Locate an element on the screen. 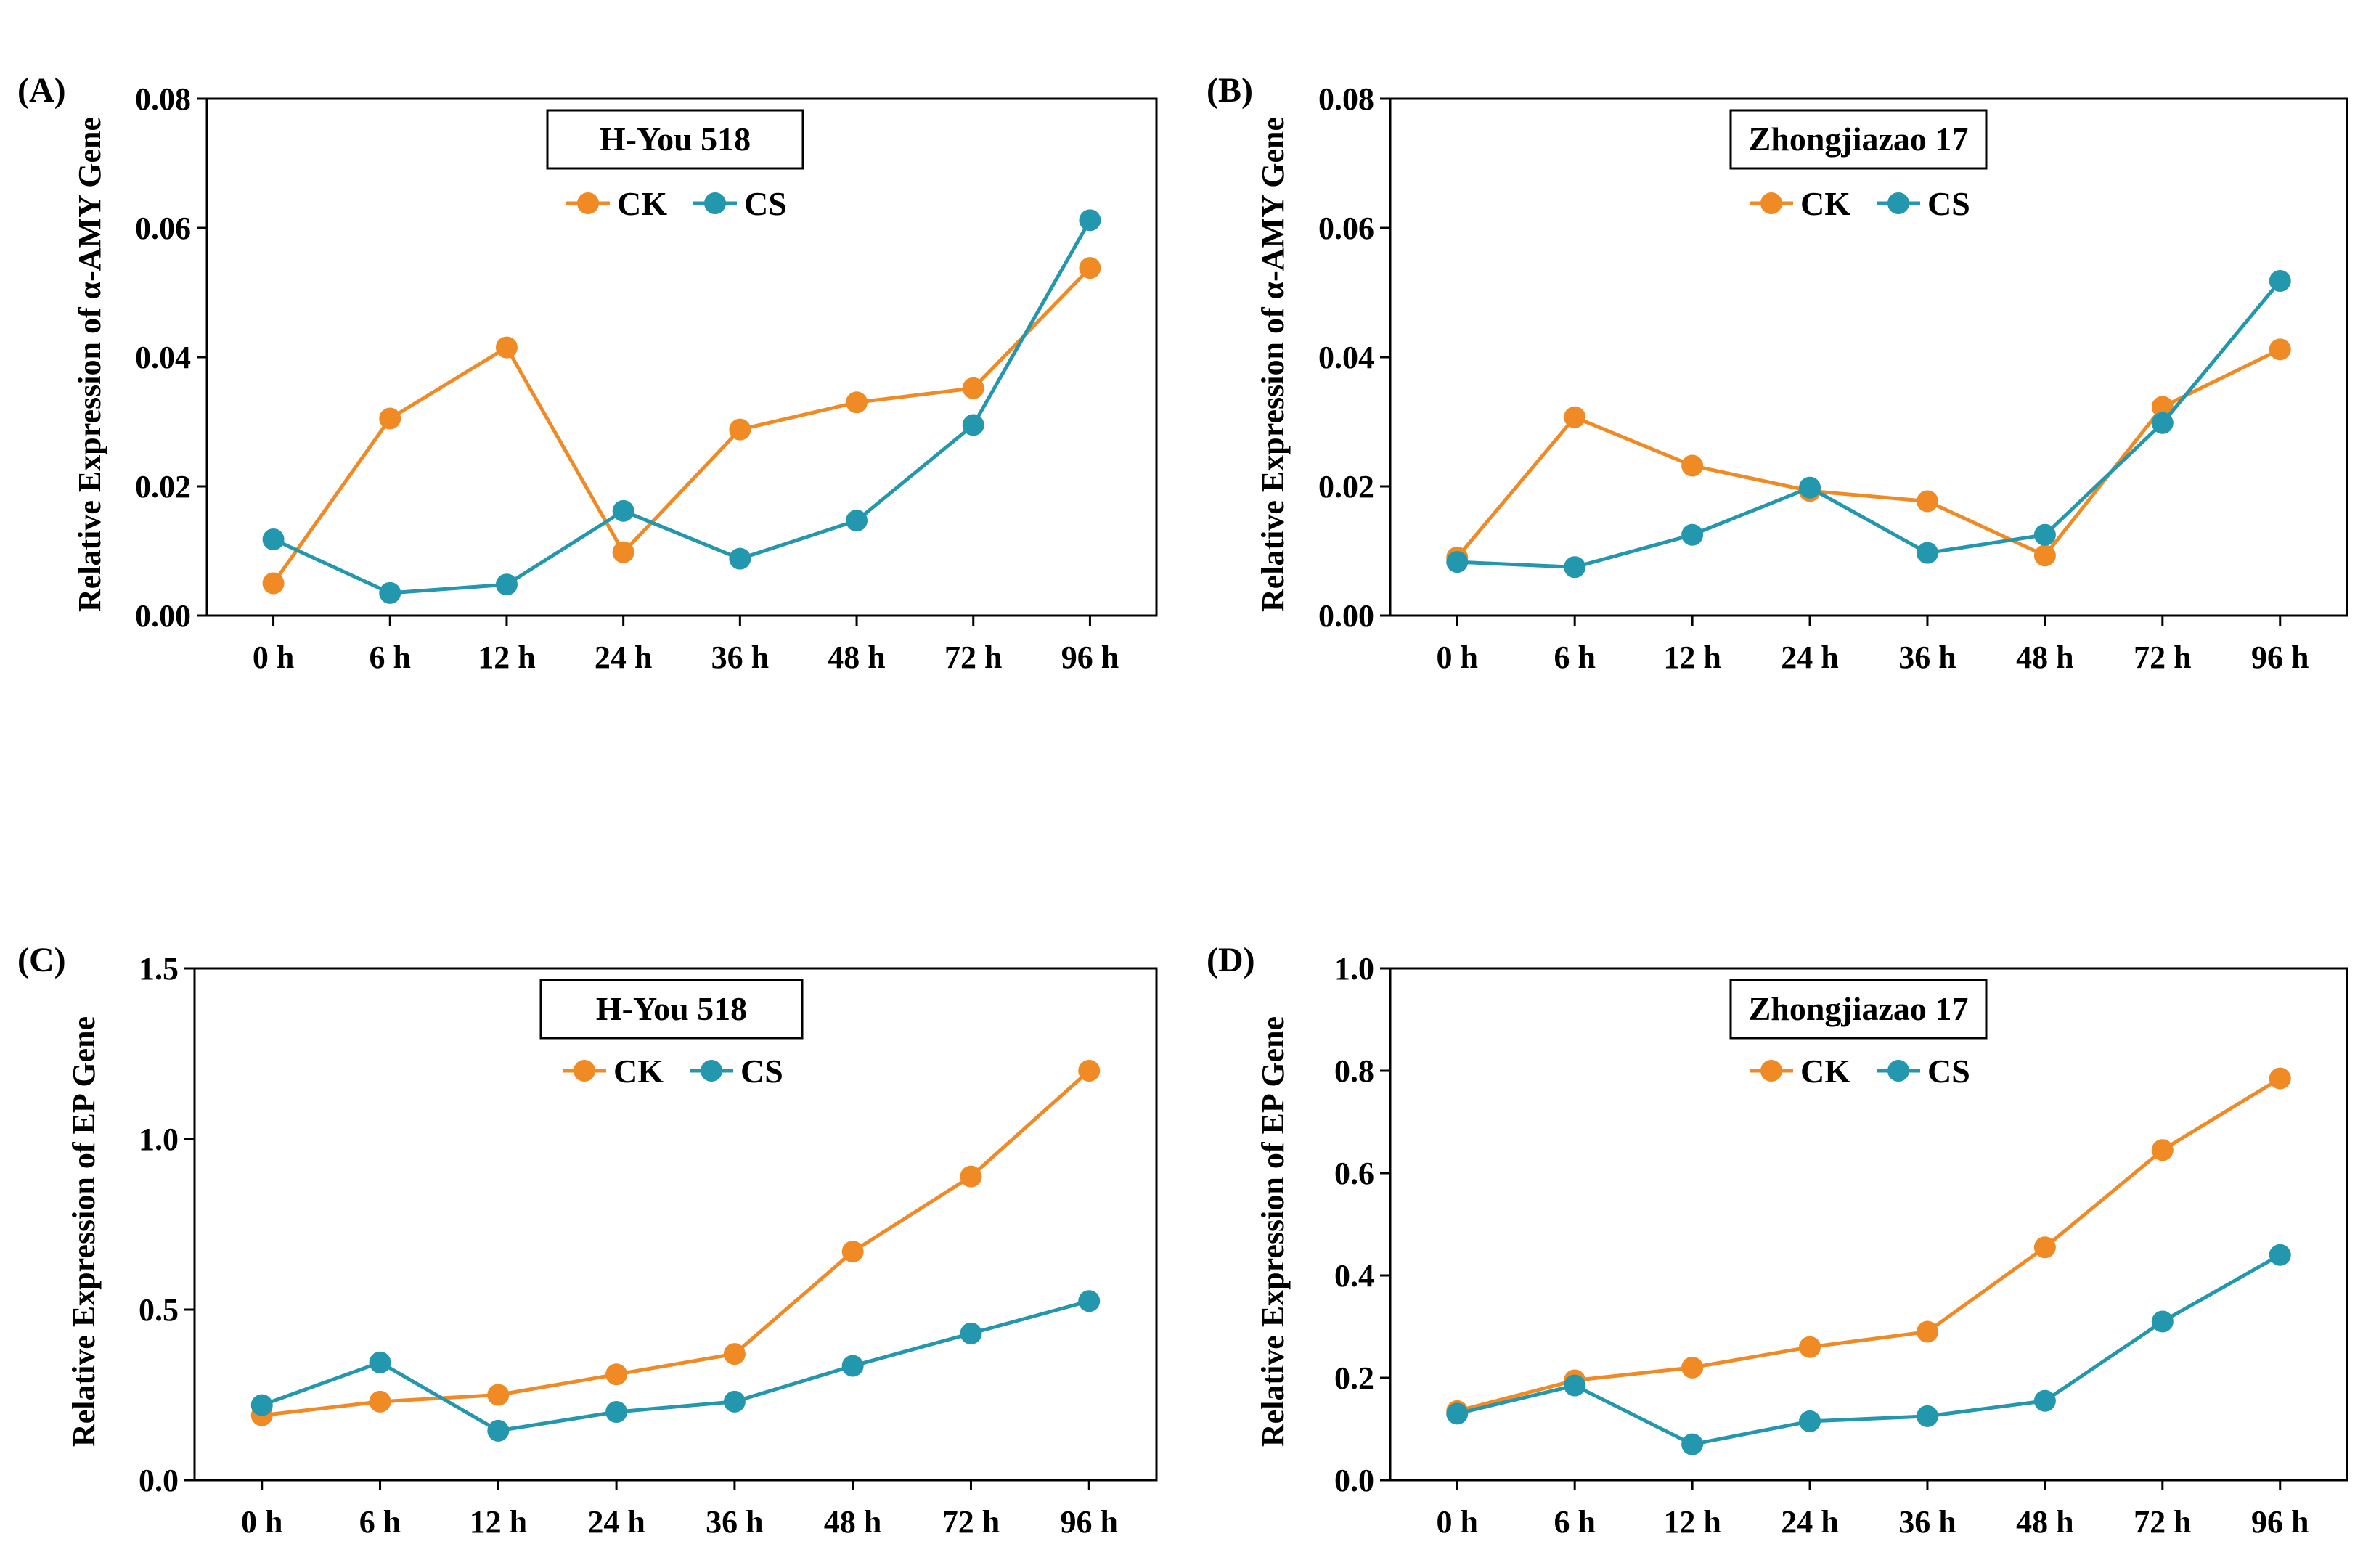 The width and height of the screenshot is (2363, 1568). panel-b-legend-ck: CK is located at coordinates (1800, 204).